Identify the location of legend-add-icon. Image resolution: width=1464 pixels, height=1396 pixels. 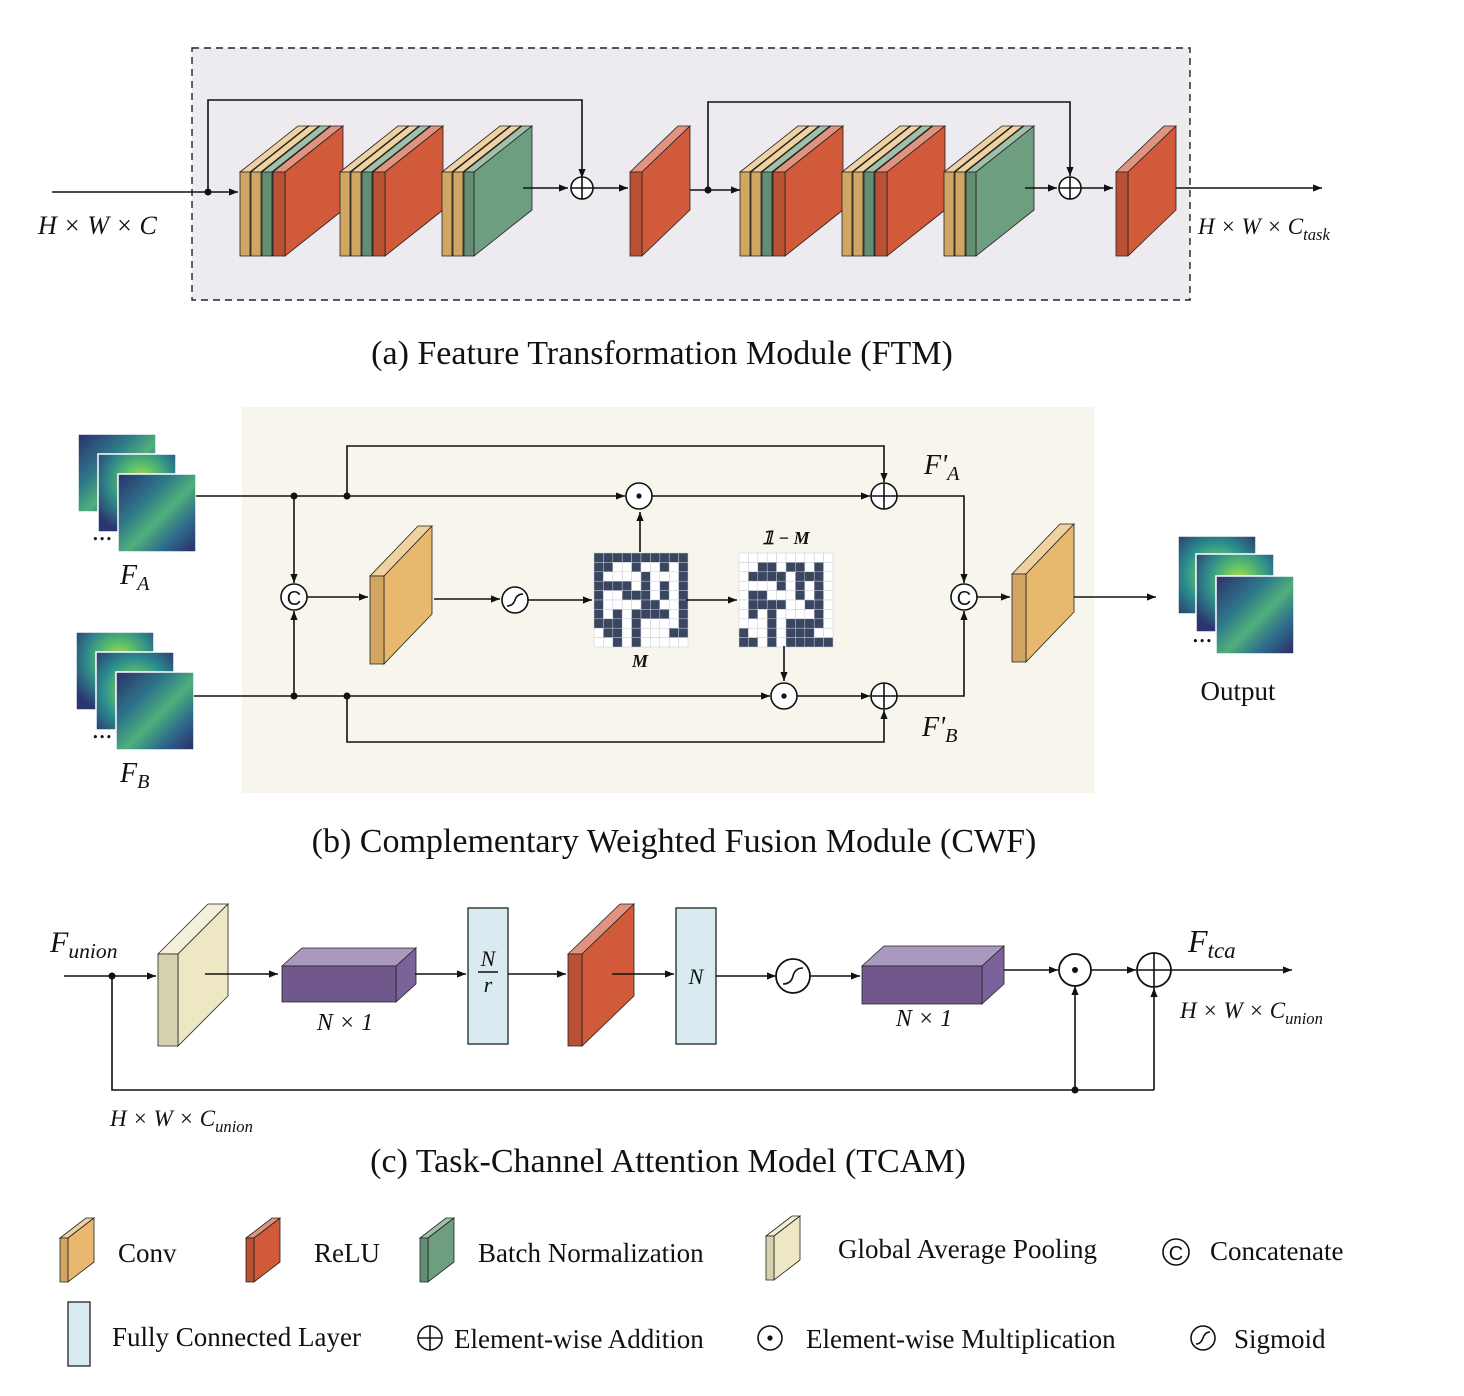
(430, 1338).